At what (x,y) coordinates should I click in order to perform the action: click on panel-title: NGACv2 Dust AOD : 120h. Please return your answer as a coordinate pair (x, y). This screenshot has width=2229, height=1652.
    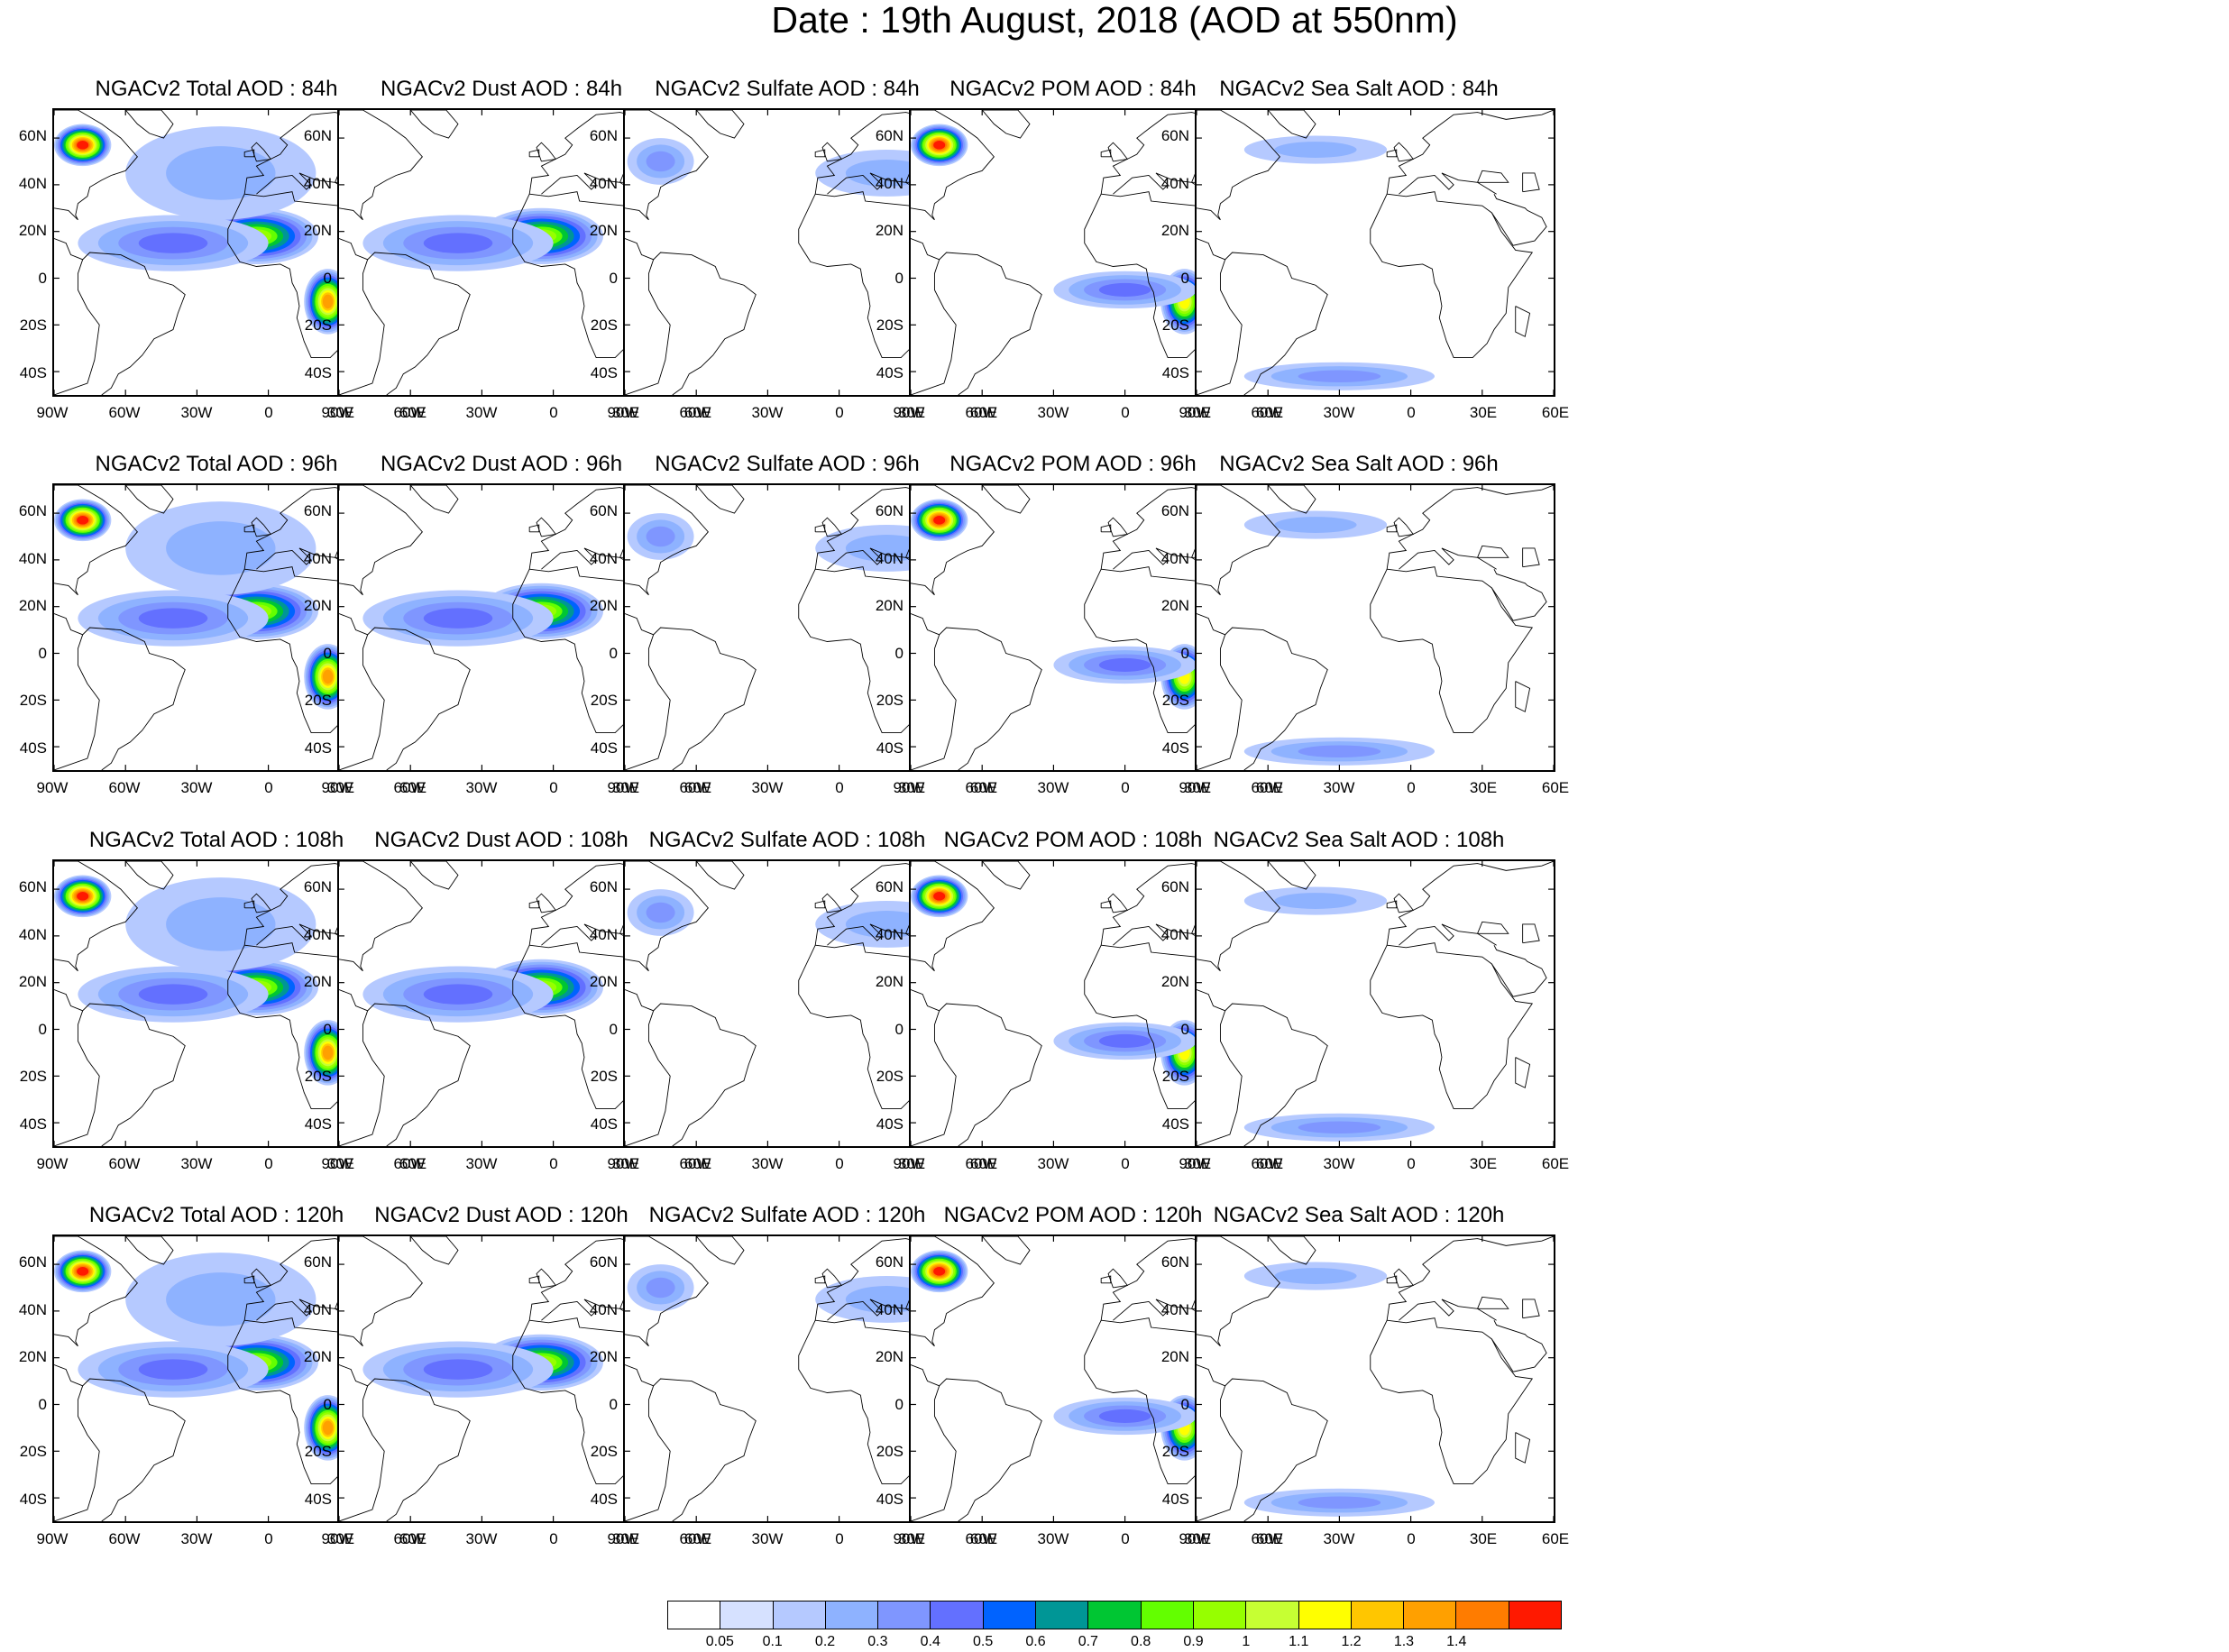
    Looking at the image, I should click on (501, 1215).